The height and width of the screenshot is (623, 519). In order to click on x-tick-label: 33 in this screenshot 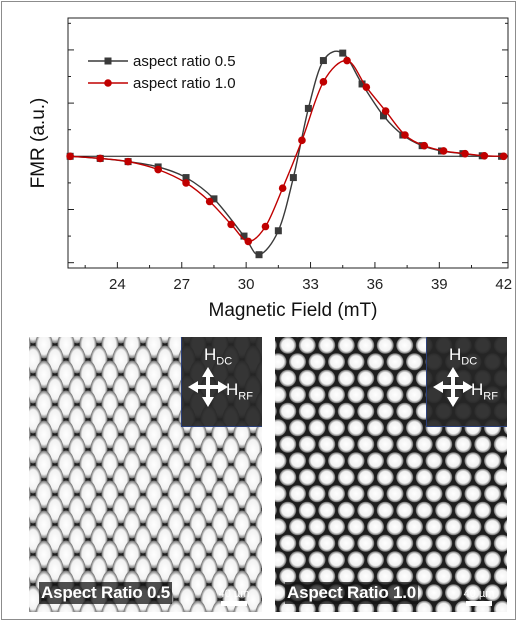, I will do `click(310, 284)`.